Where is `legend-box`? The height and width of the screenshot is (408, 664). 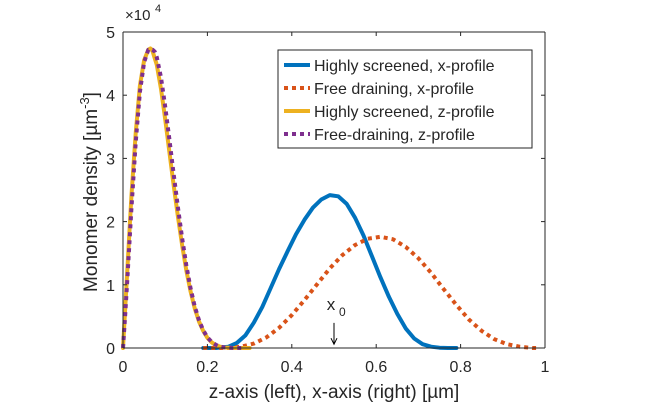 legend-box is located at coordinates (405, 99).